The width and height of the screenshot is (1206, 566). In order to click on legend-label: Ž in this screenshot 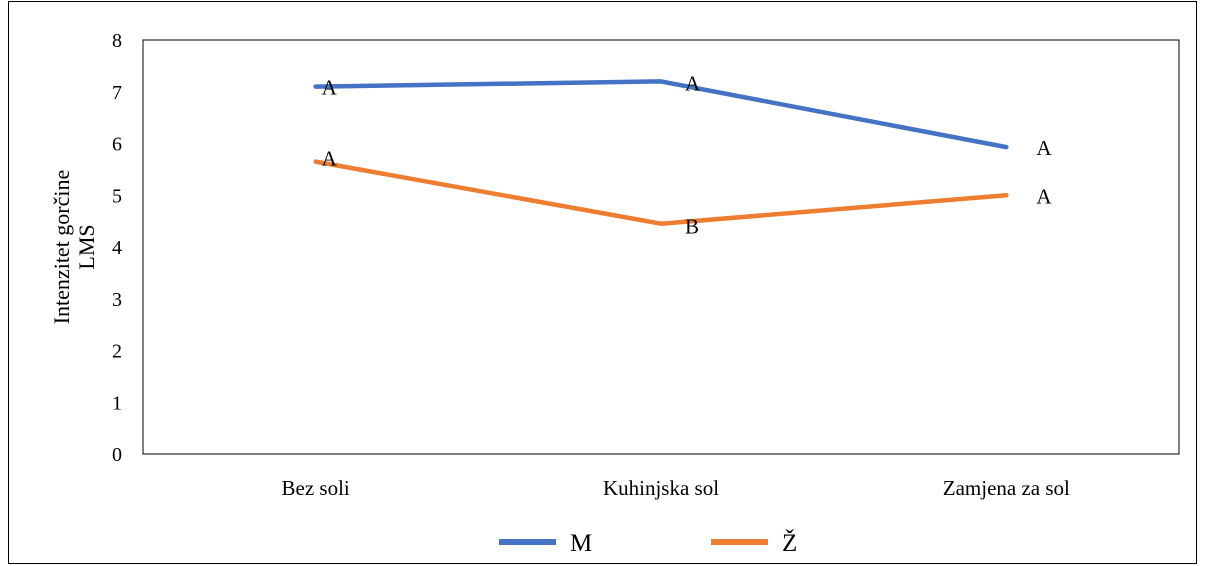, I will do `click(789, 543)`.